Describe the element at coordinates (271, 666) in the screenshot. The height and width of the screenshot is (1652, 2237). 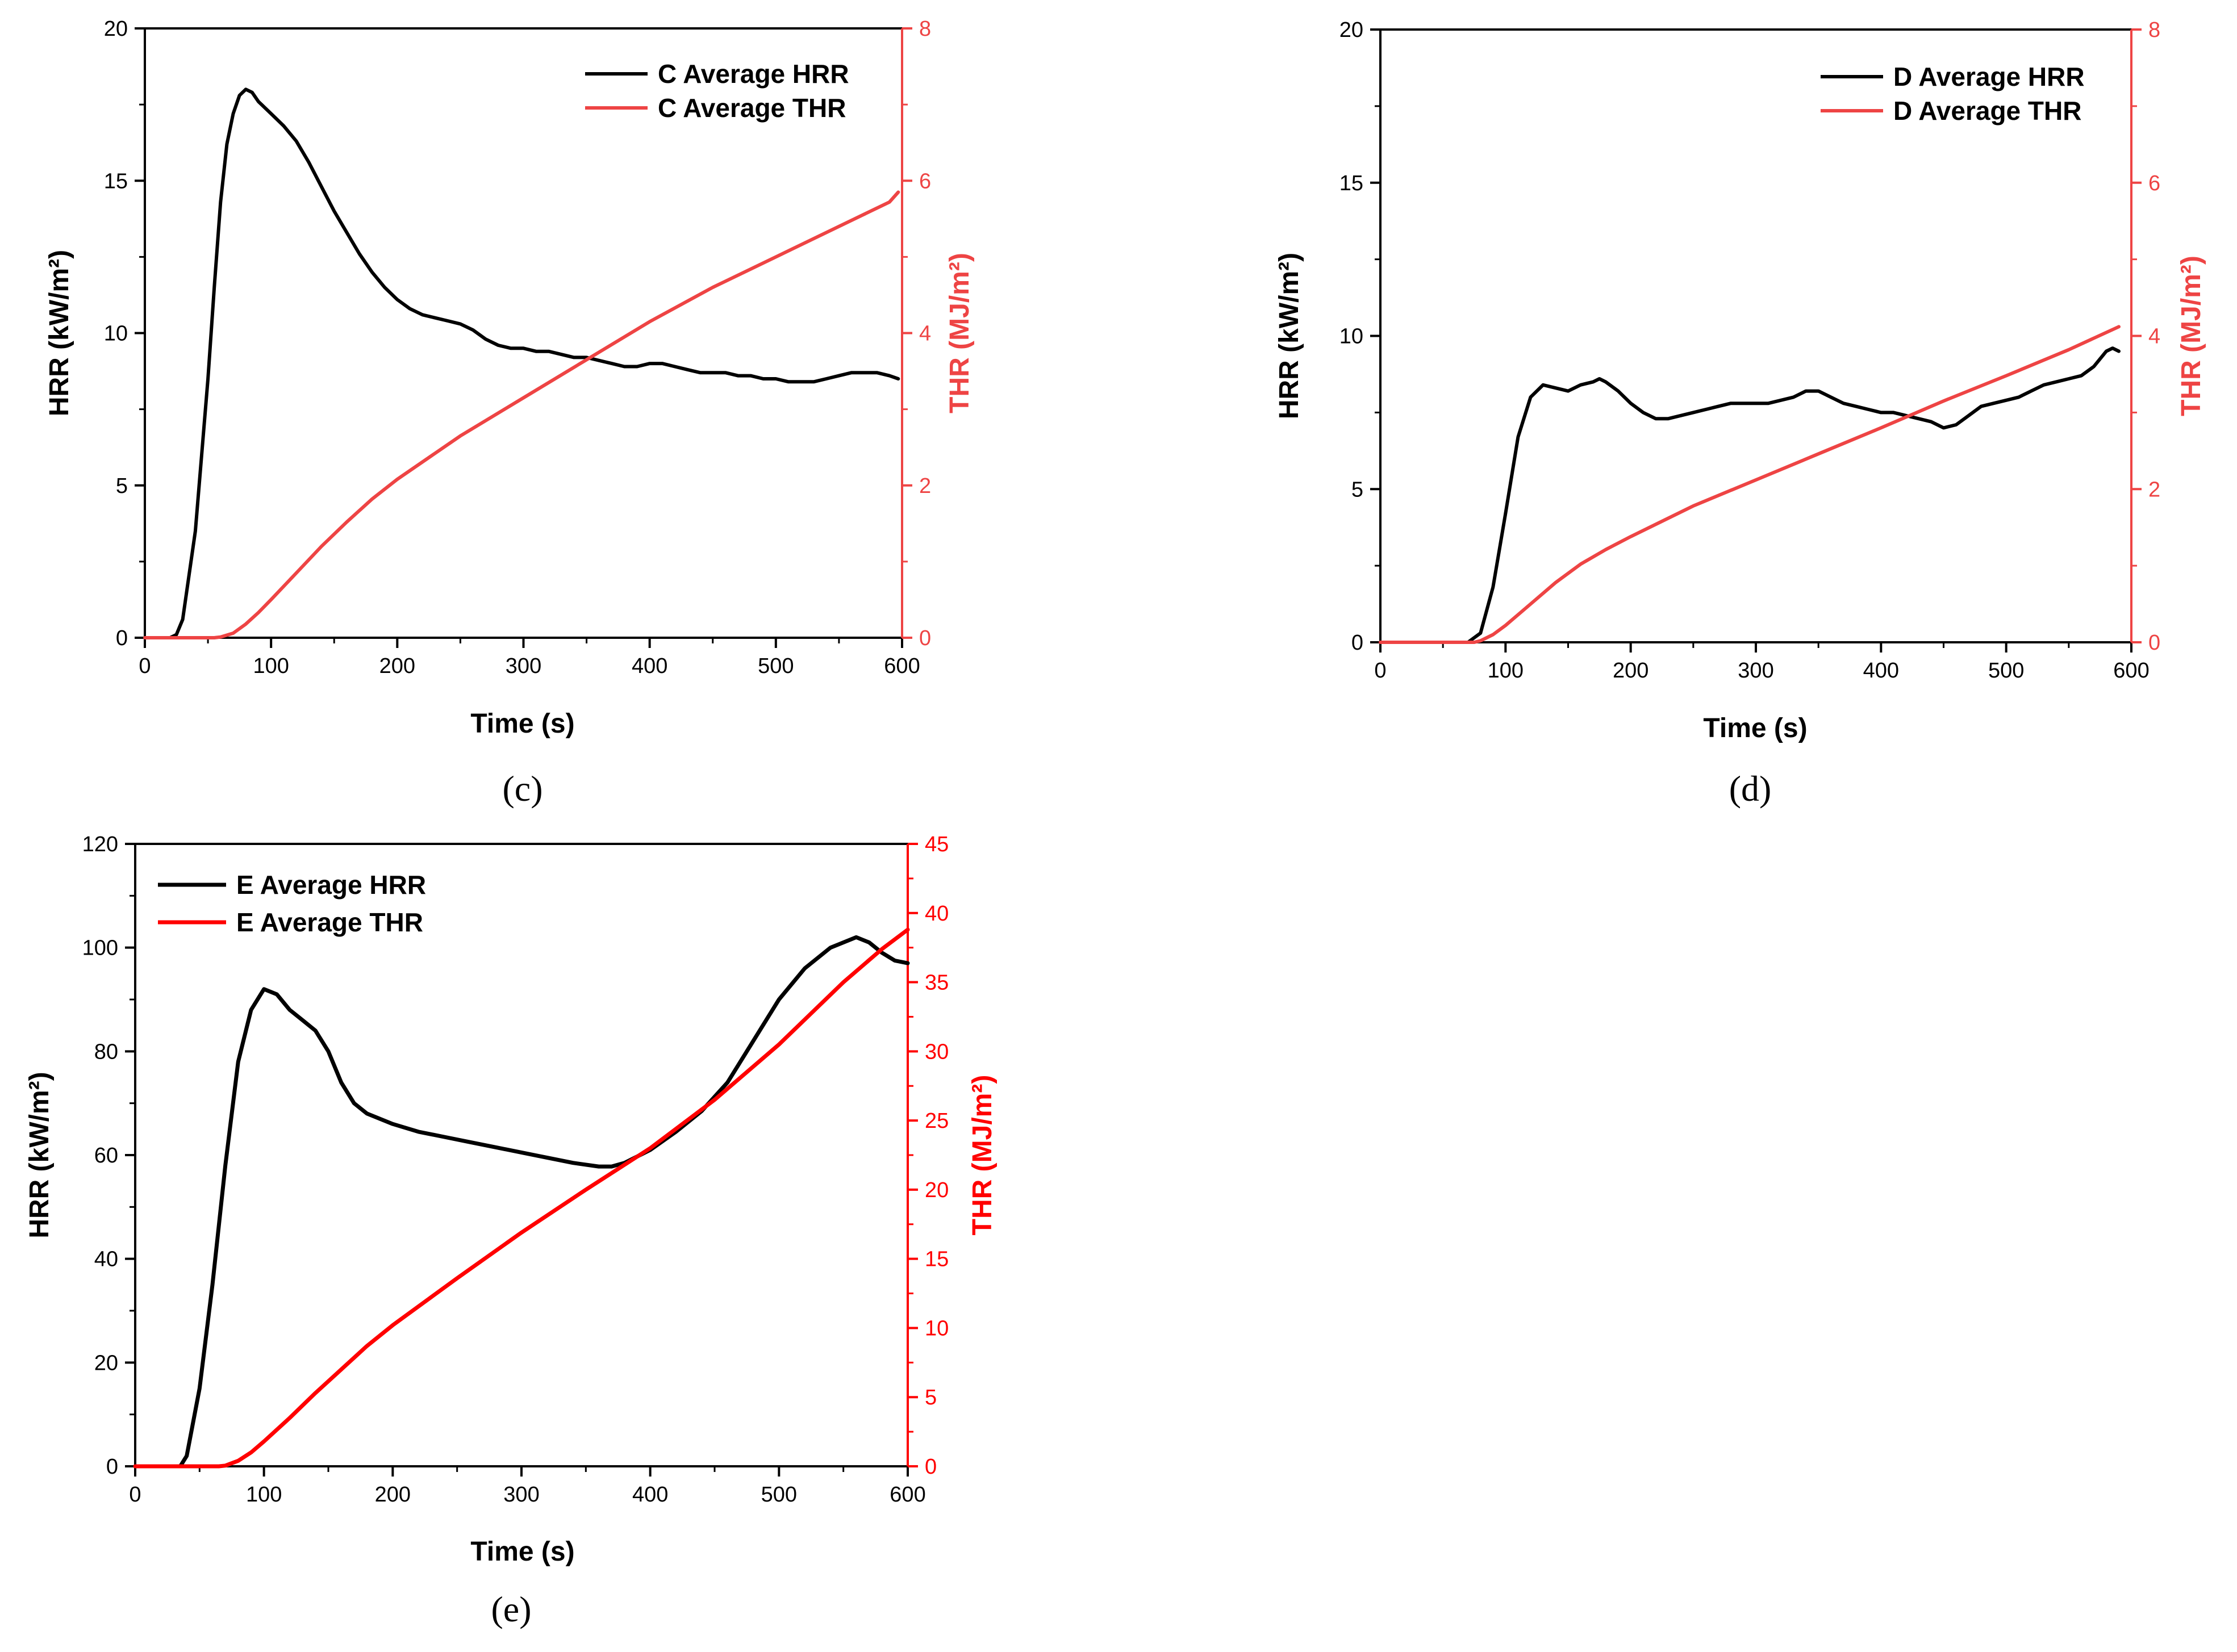
I see `chart-c-x-tick-label: 100` at that location.